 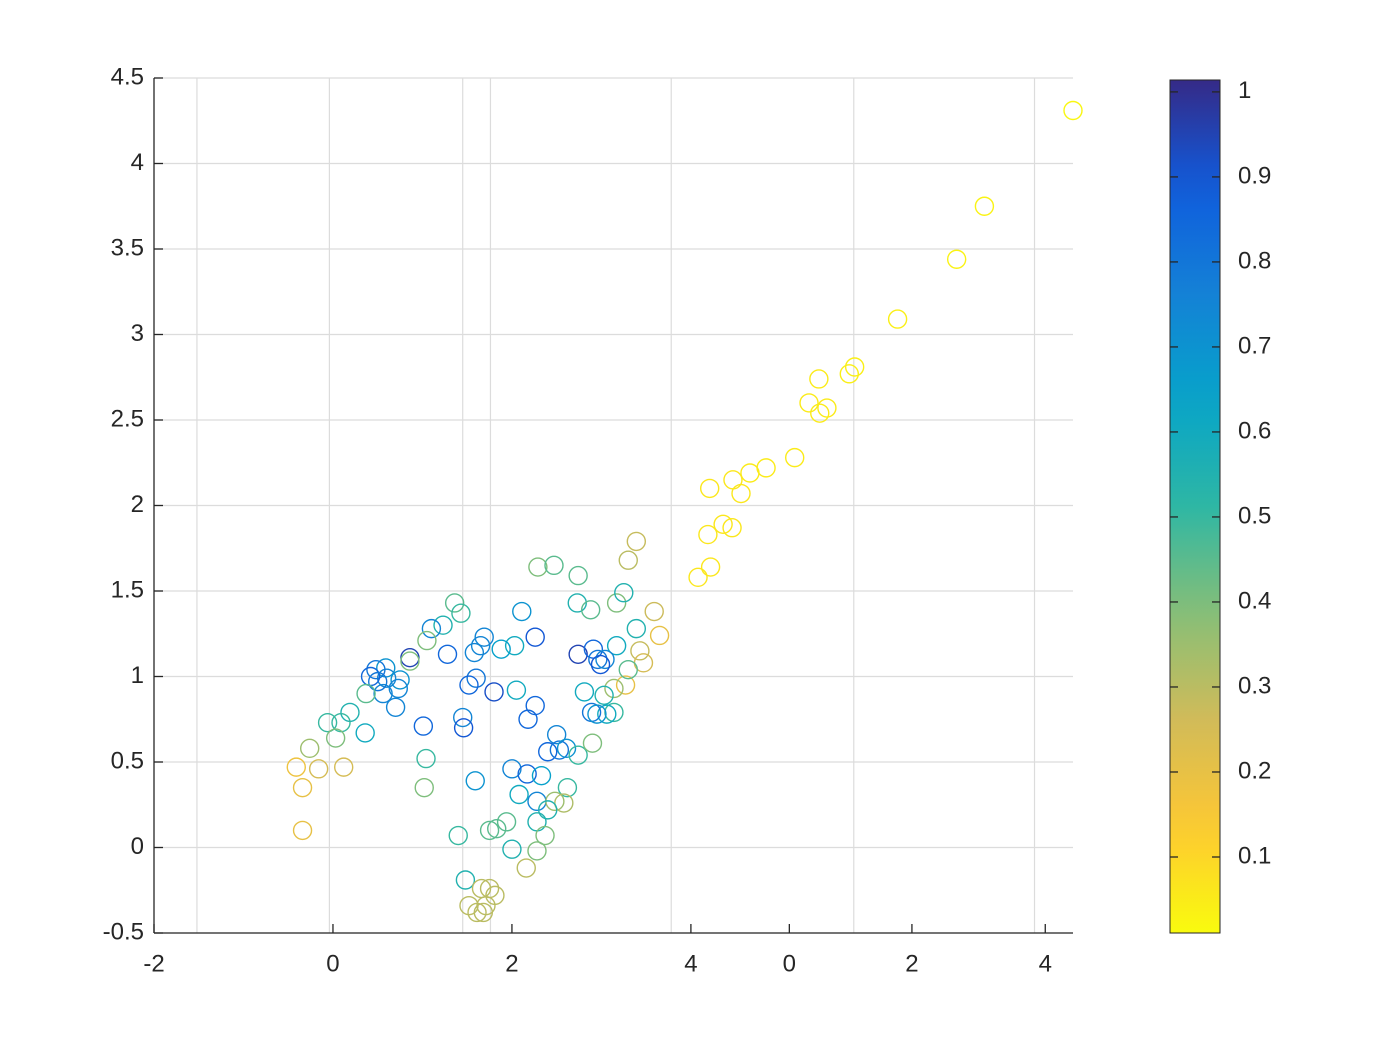 I want to click on x-tick-label: -2, so click(x=153, y=963).